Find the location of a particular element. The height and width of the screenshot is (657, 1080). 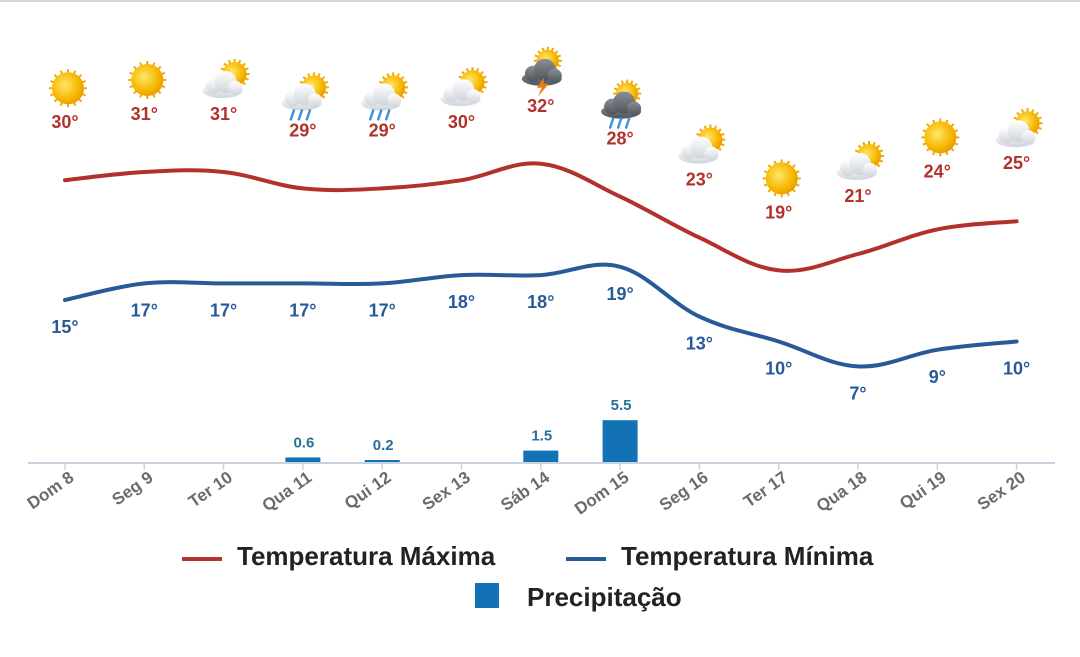

min-temp-label: 7° is located at coordinates (857, 393).